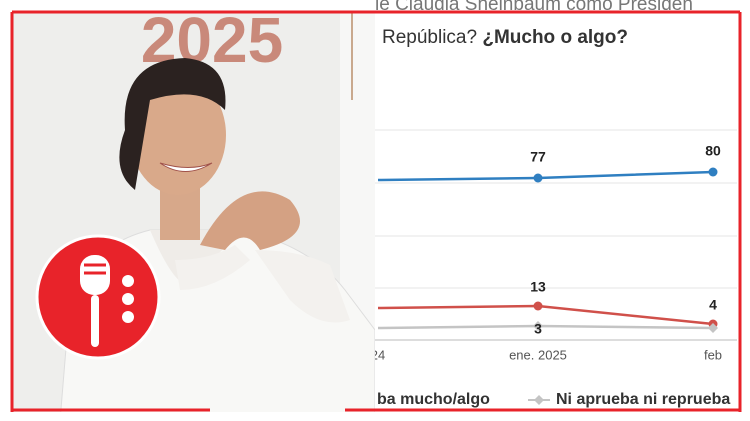 The height and width of the screenshot is (421, 750). I want to click on x-tick-label: 24, so click(378, 354).